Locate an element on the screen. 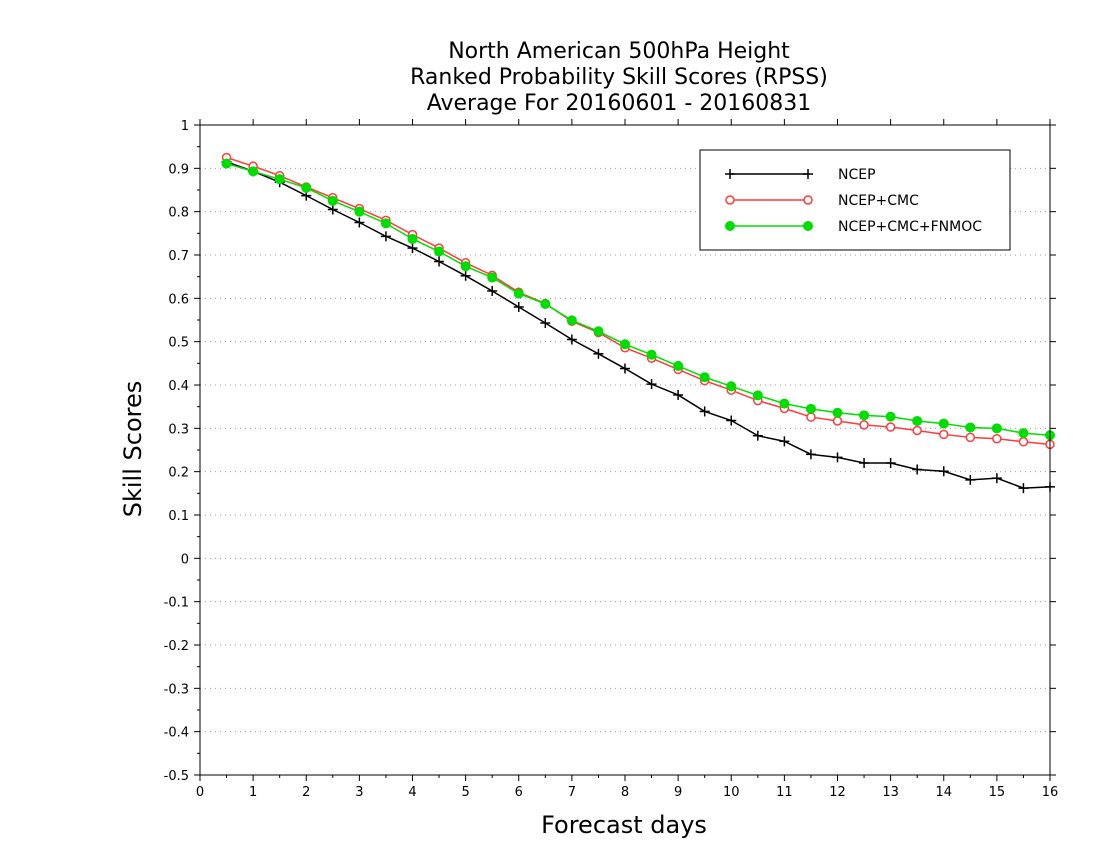 The image size is (1100, 850). chart-title-line-2: Ranked Probability Skill Scores (RPSS) is located at coordinates (619, 77).